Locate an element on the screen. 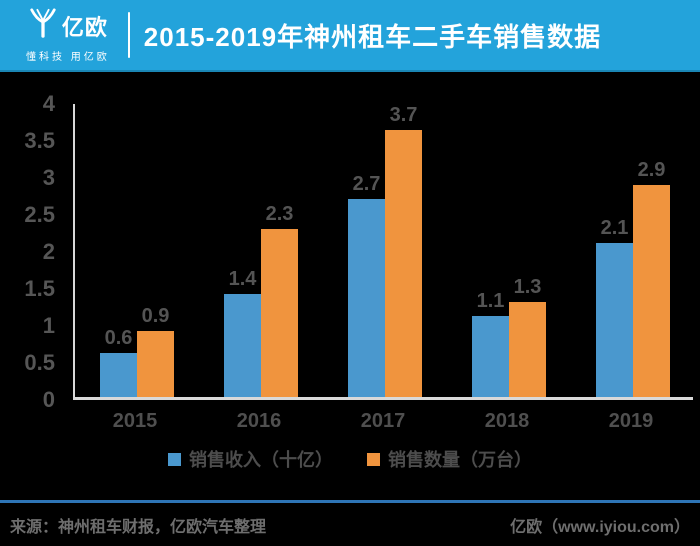 This screenshot has width=700, height=546. footer-bar: 来源：神州租车财报，亿欧汽车整理 亿欧（www.iyiou.com） is located at coordinates (350, 523).